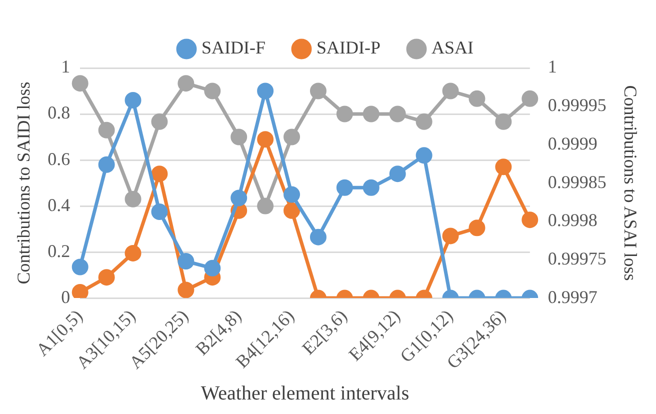  I want to click on y-tick-label: 0.4, so click(59, 204).